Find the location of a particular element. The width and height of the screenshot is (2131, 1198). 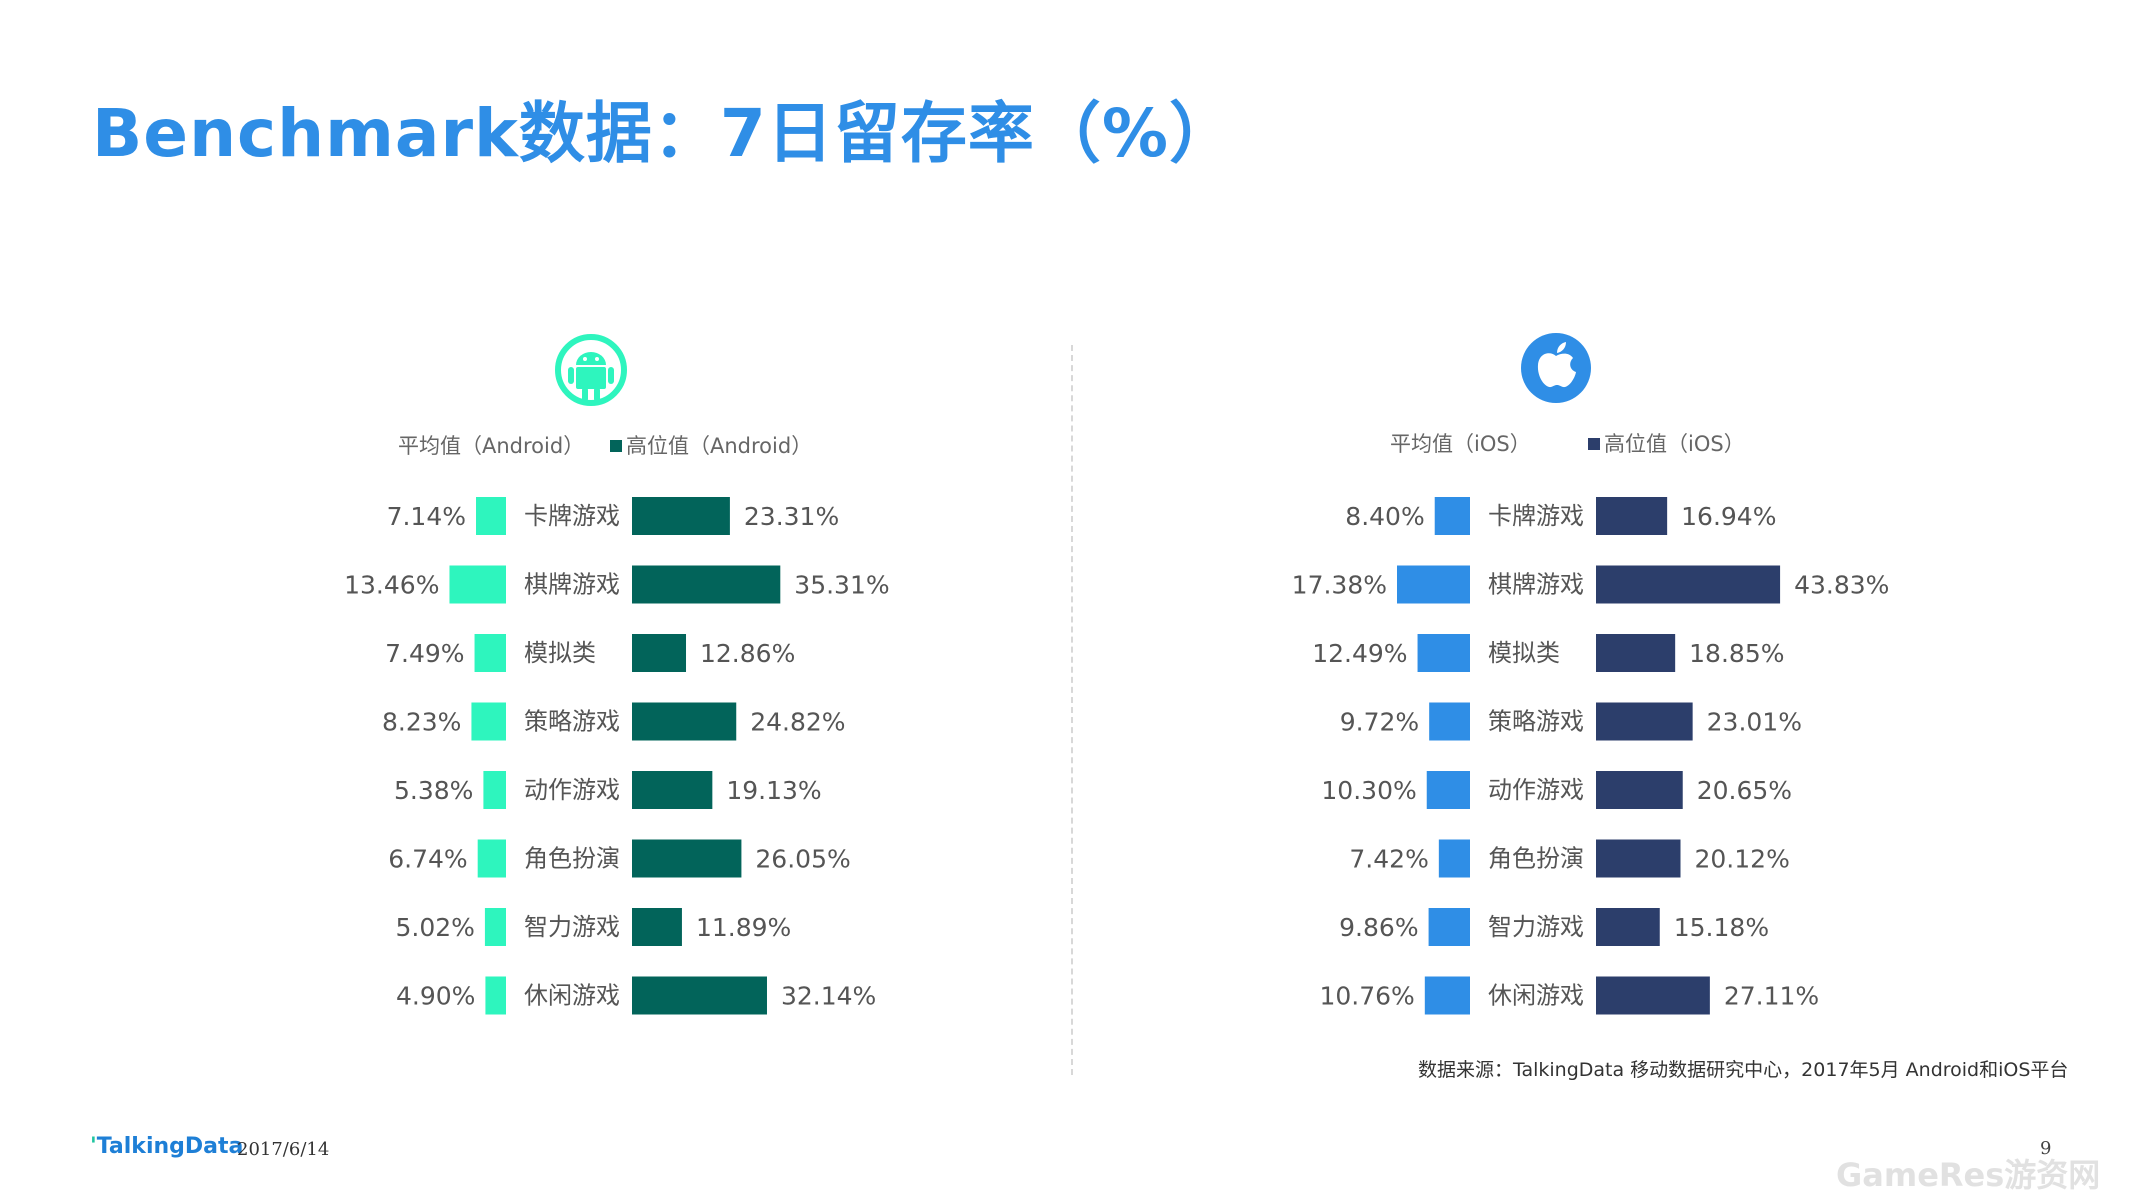

ios-high-value-label-6: 15.18% is located at coordinates (1721, 927).